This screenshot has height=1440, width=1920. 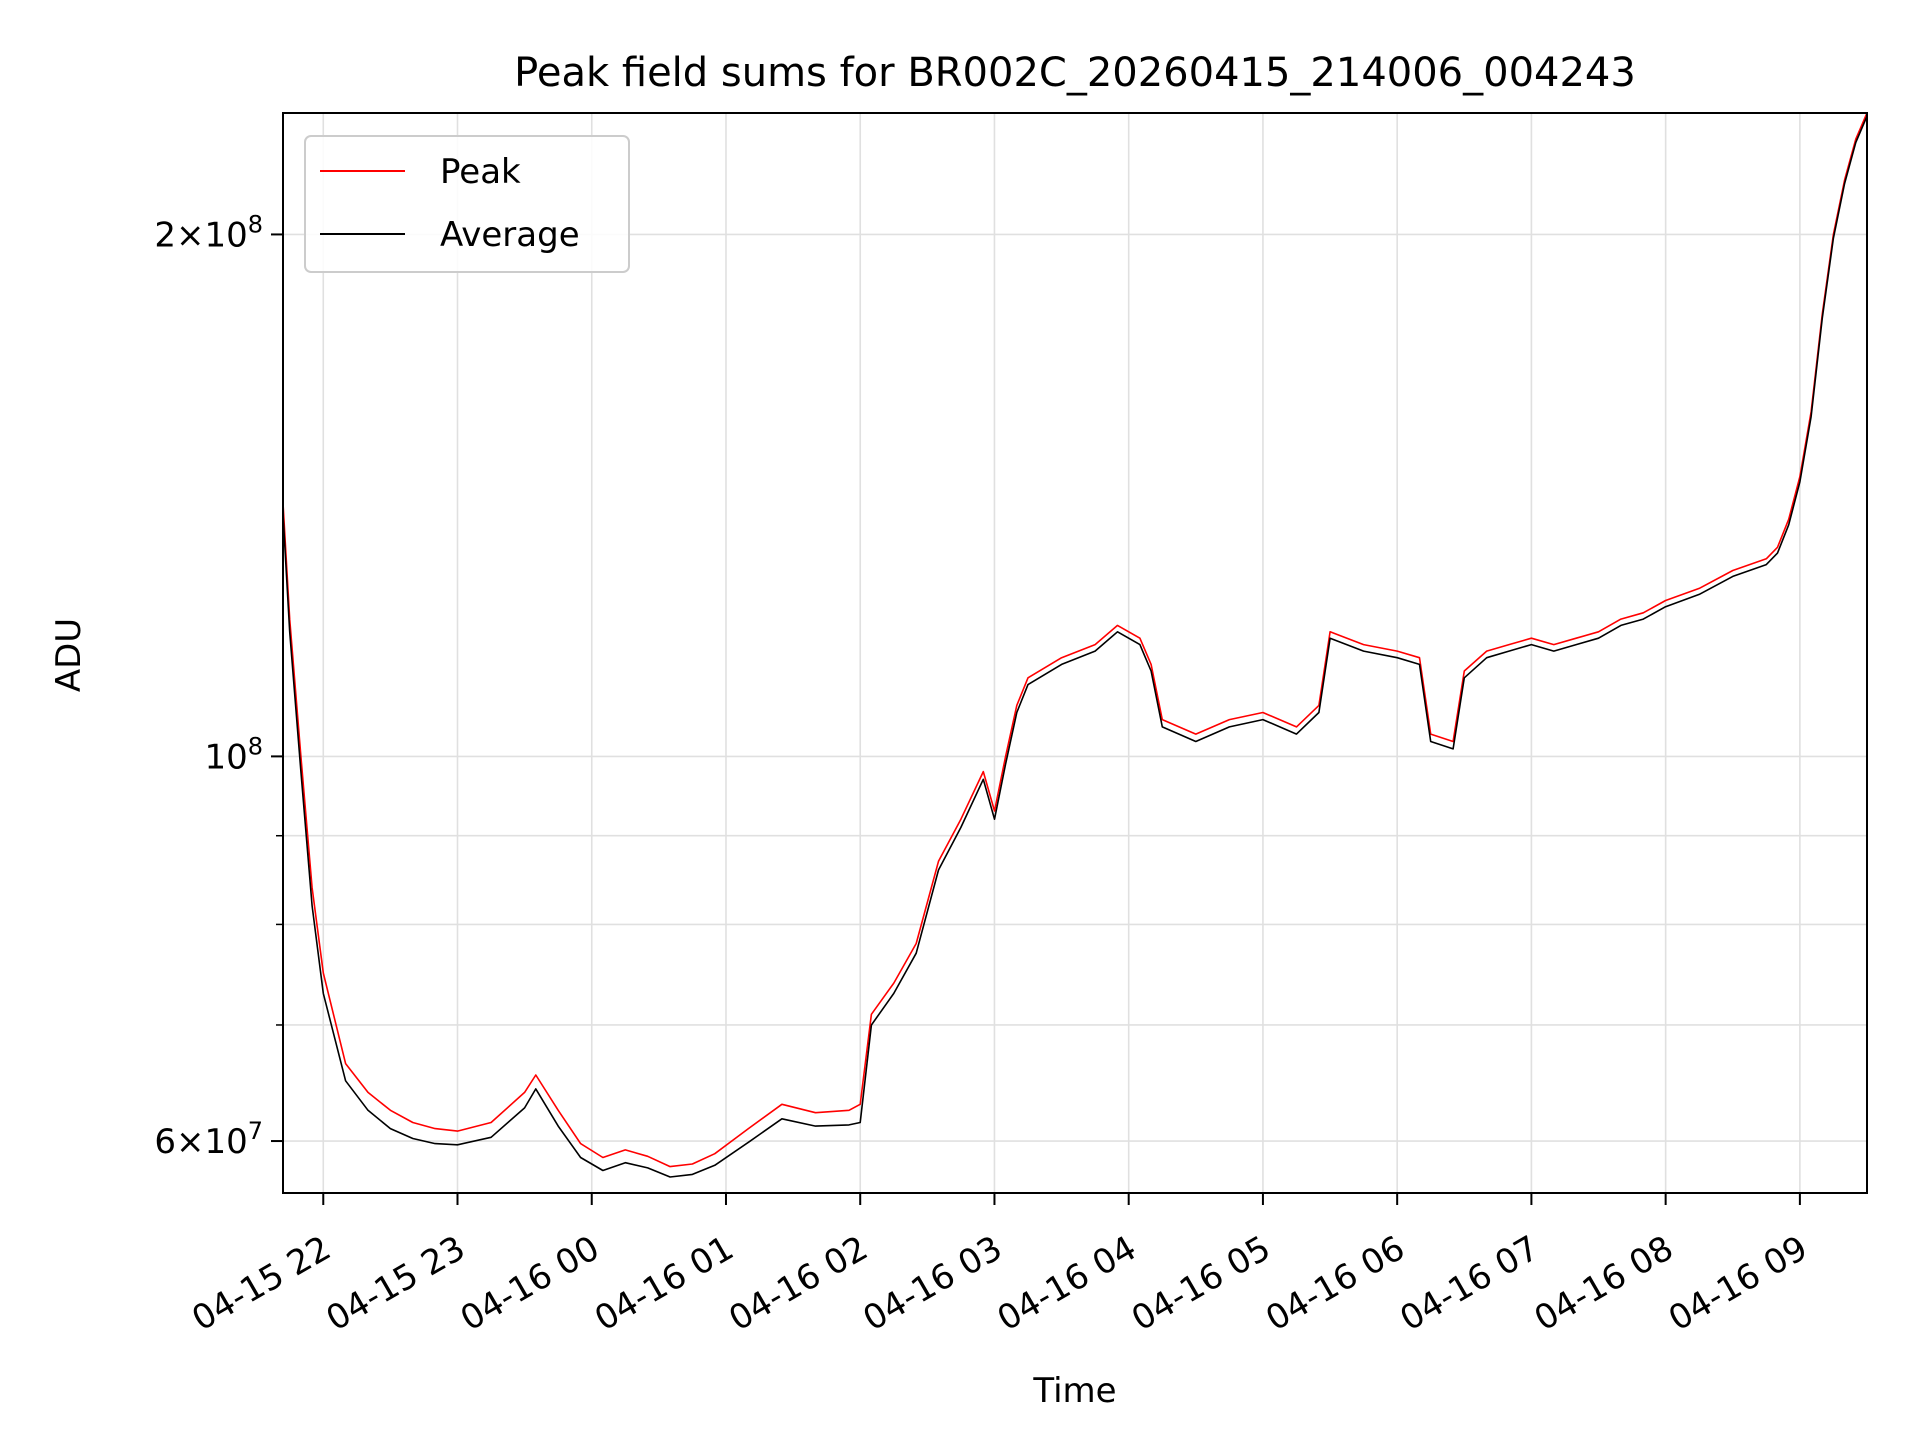 I want to click on x-axis-label: Time, so click(x=1074, y=1391).